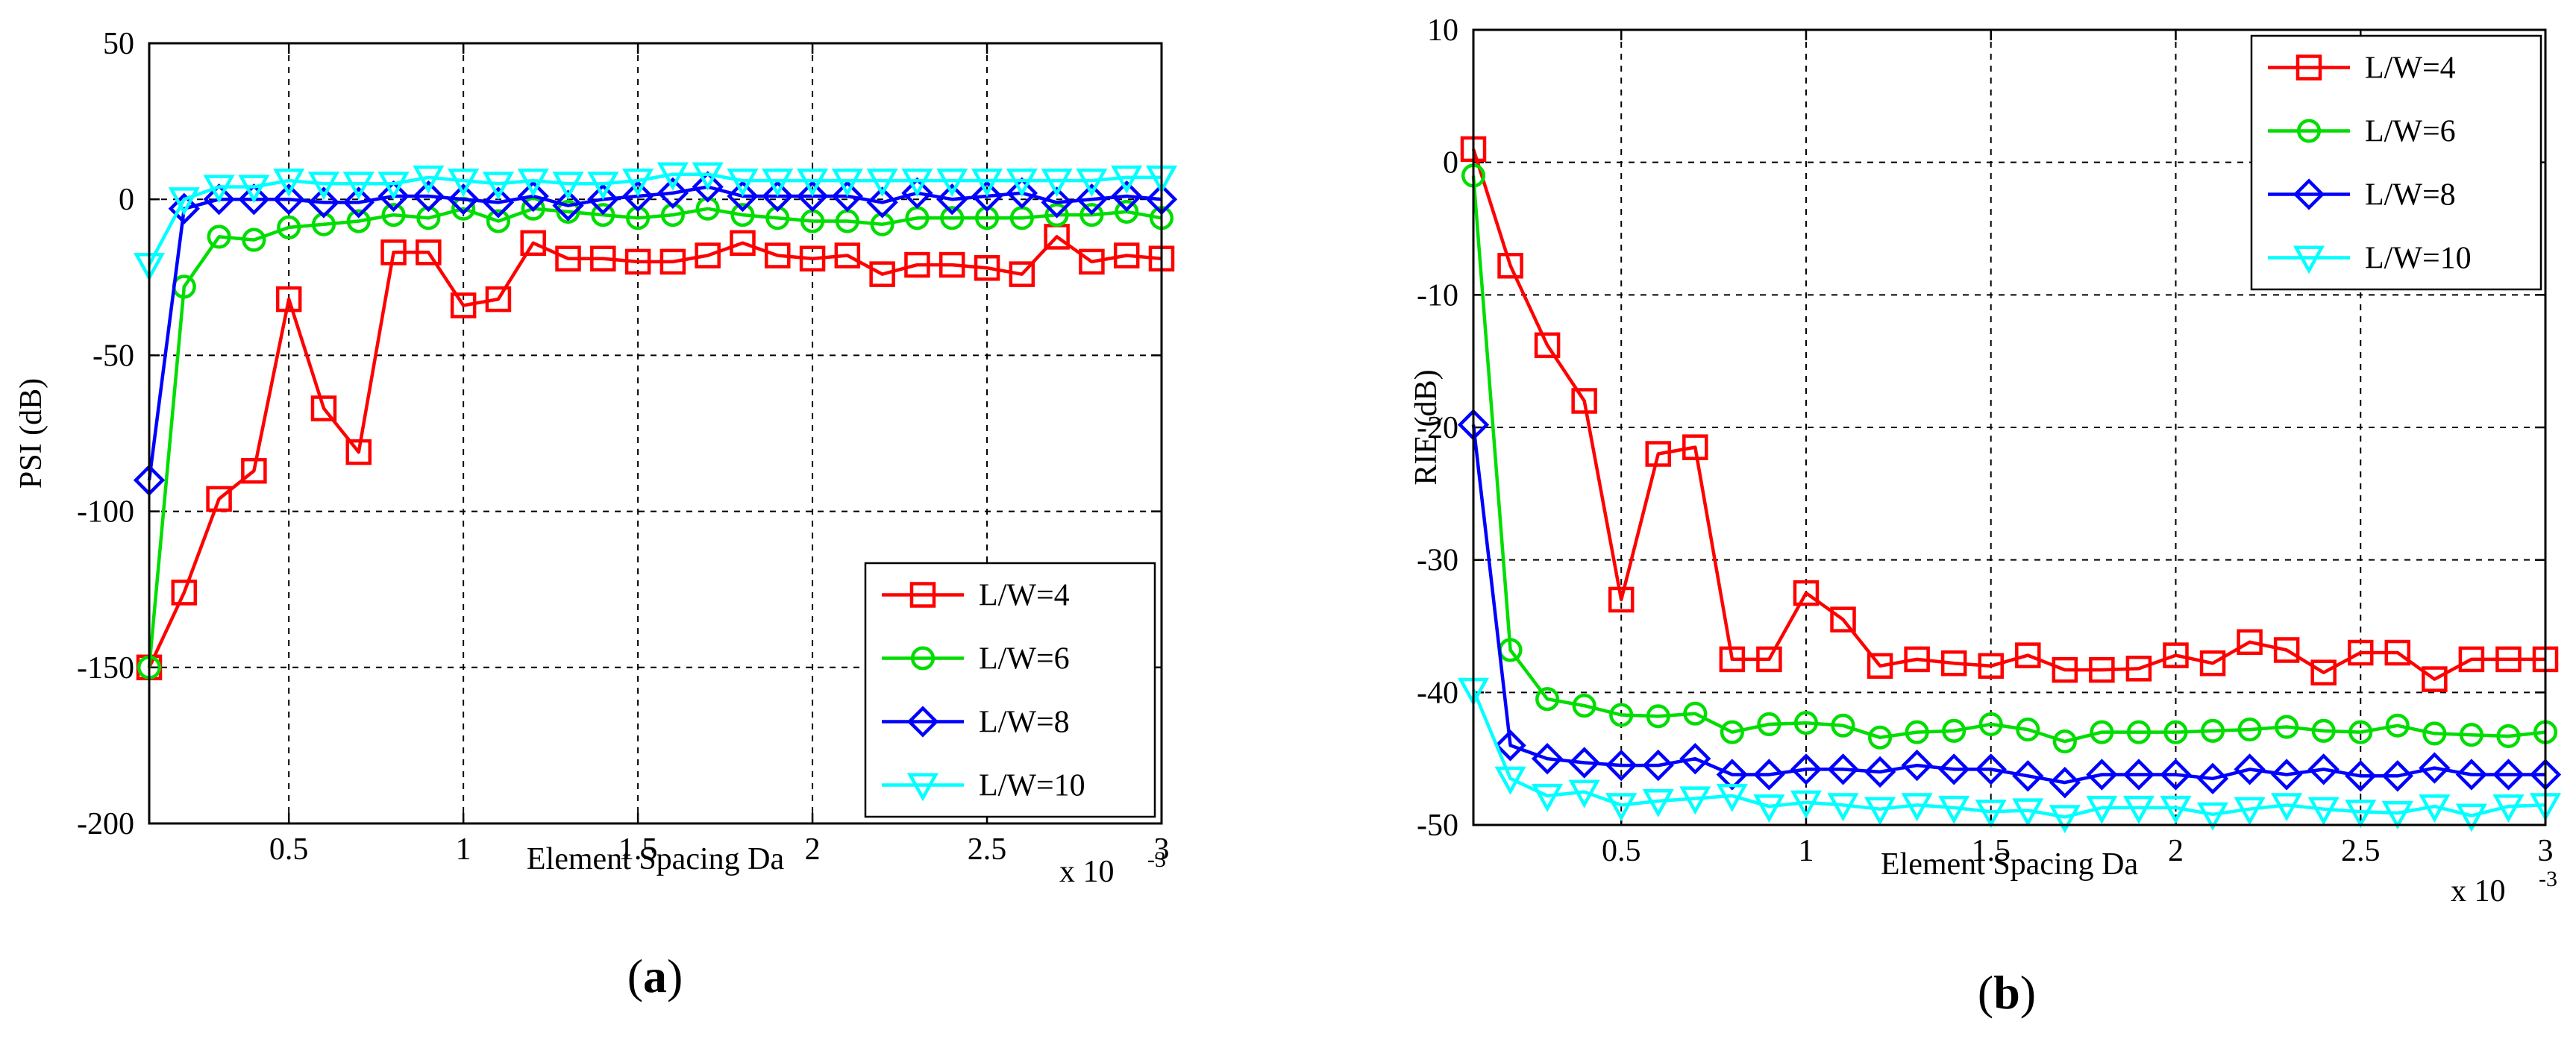  I want to click on legend-item: L/W=8, so click(2362, 195).